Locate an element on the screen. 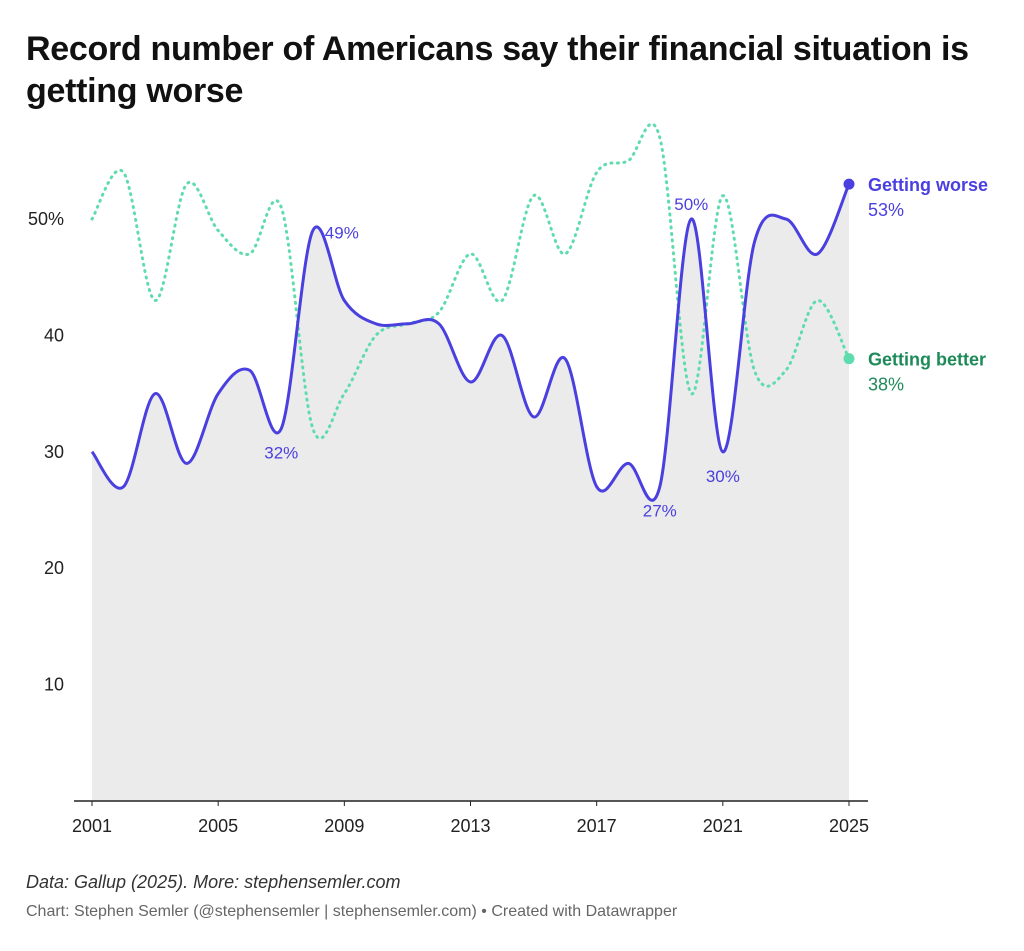  y-axis: 10 20 30 40 50% is located at coordinates (46, 452).